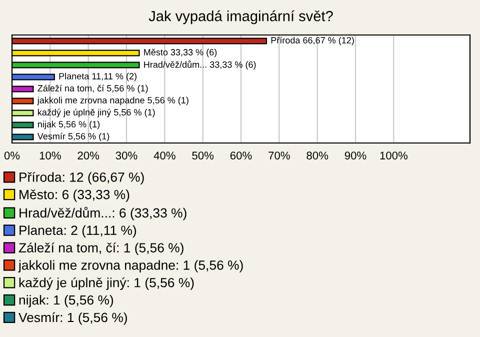 The height and width of the screenshot is (337, 480). What do you see at coordinates (66, 301) in the screenshot?
I see `legend-label: nijak: 1 (5,56 %)` at bounding box center [66, 301].